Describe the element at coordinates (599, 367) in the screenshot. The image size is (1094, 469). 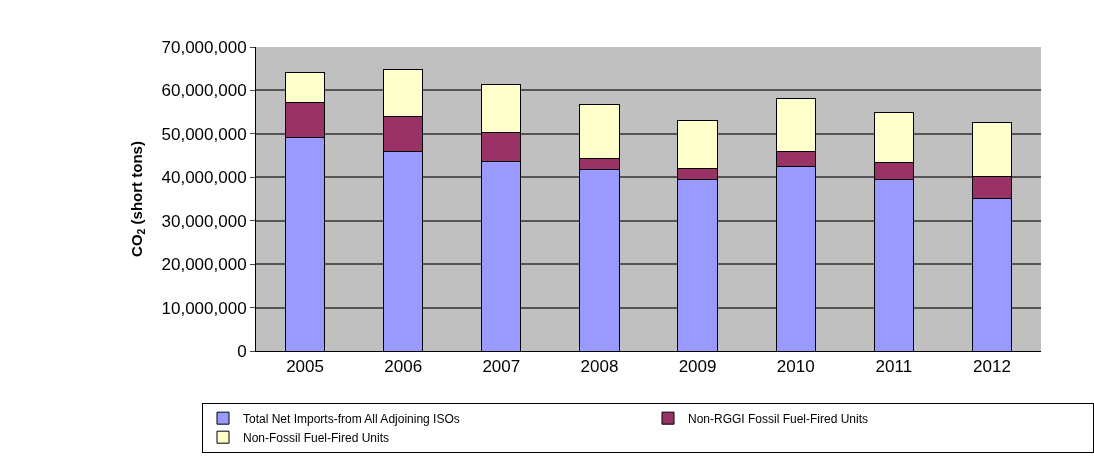
I see `x-tick-label: 2008` at that location.